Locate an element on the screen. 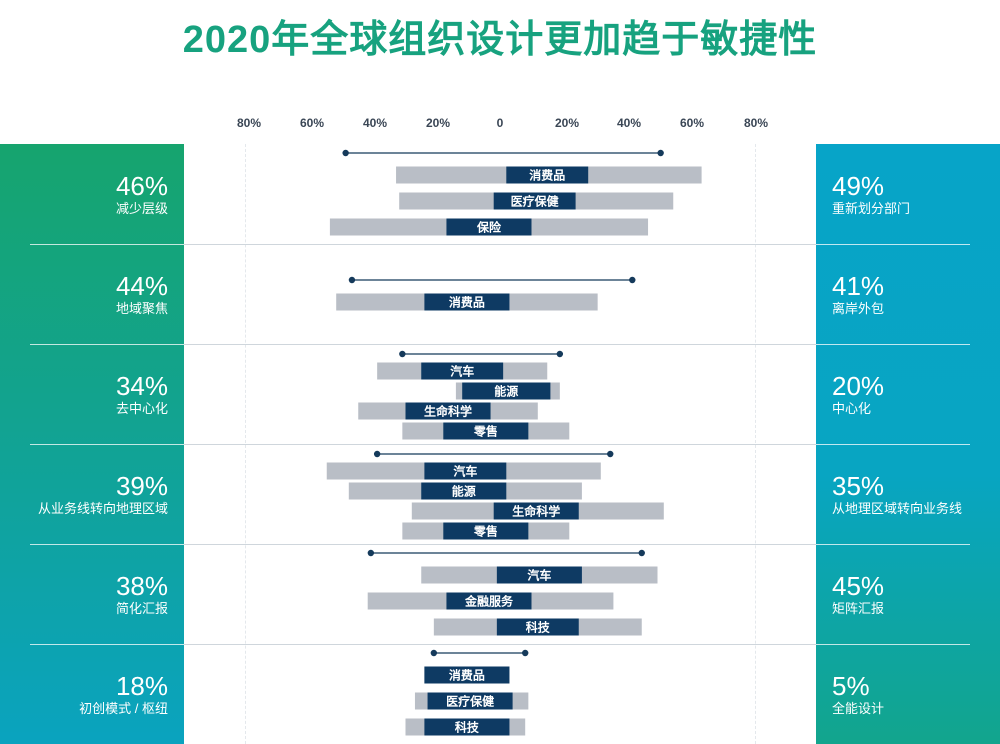 The height and width of the screenshot is (744, 1000). right-label: 从地理区域转向业务线 is located at coordinates (897, 508).